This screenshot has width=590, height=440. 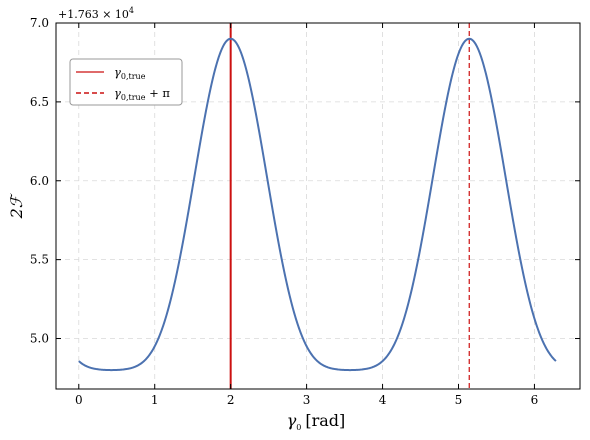 I want to click on y-tick-label: 6.5, so click(x=39, y=102).